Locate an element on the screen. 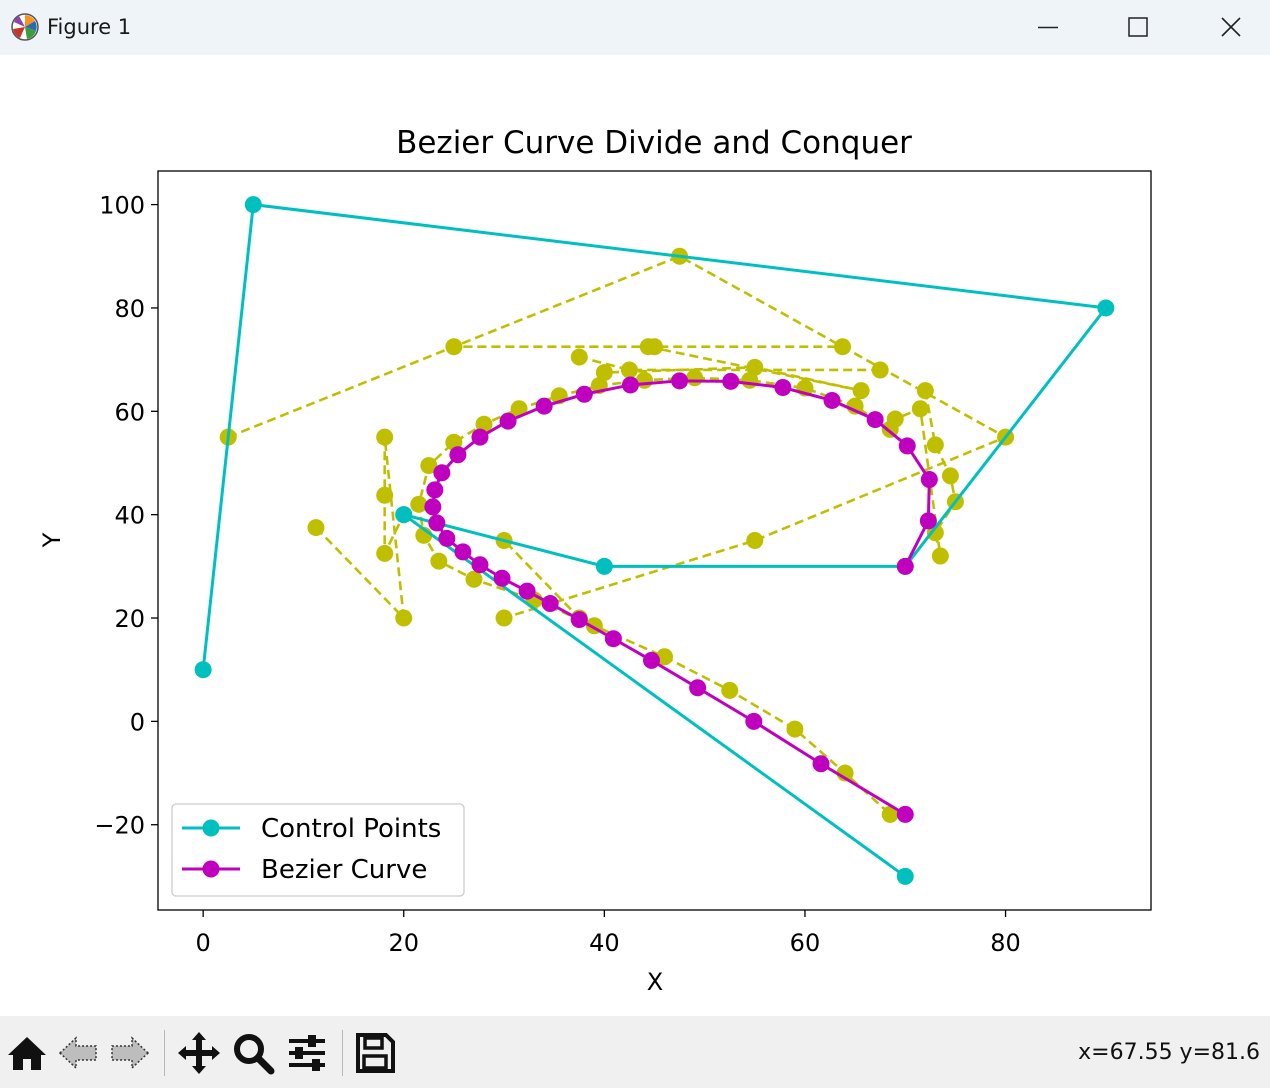 The image size is (1270, 1088). y-tick-label: 20 is located at coordinates (129, 619).